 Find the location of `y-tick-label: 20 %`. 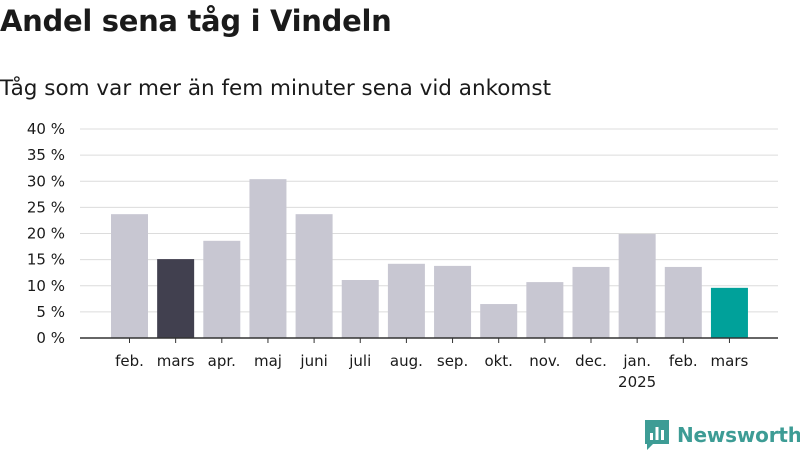

y-tick-label: 20 % is located at coordinates (46, 234).